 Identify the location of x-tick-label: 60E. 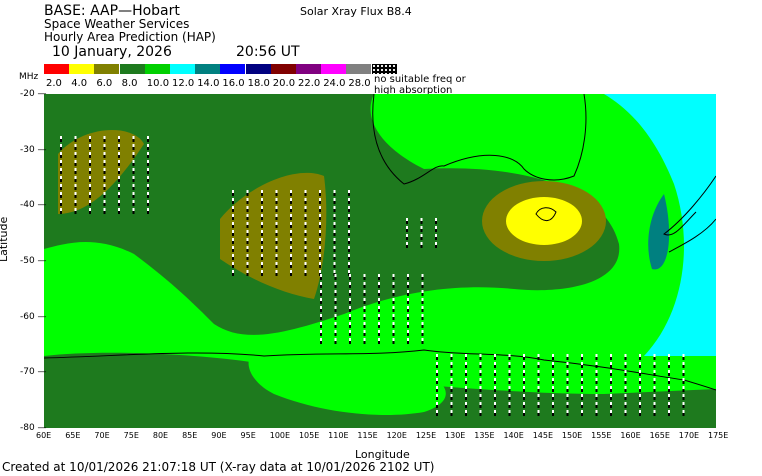
(44, 435).